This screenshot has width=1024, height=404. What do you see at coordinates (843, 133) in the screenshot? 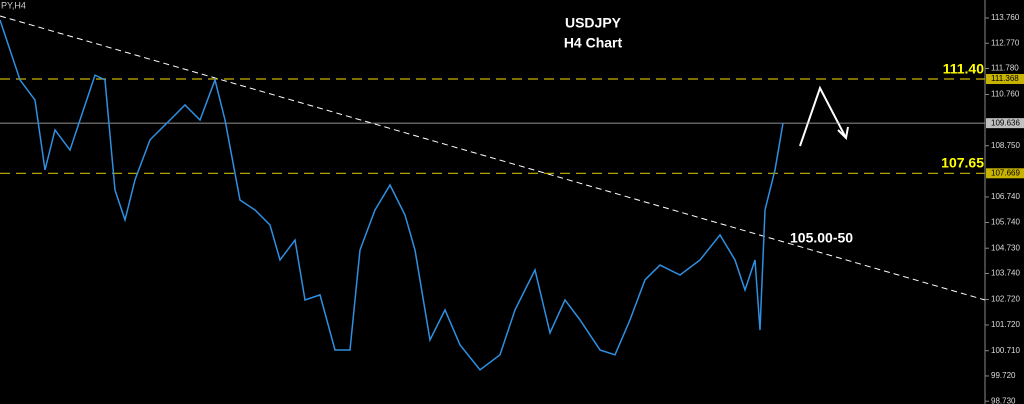
I see `arrow-head` at bounding box center [843, 133].